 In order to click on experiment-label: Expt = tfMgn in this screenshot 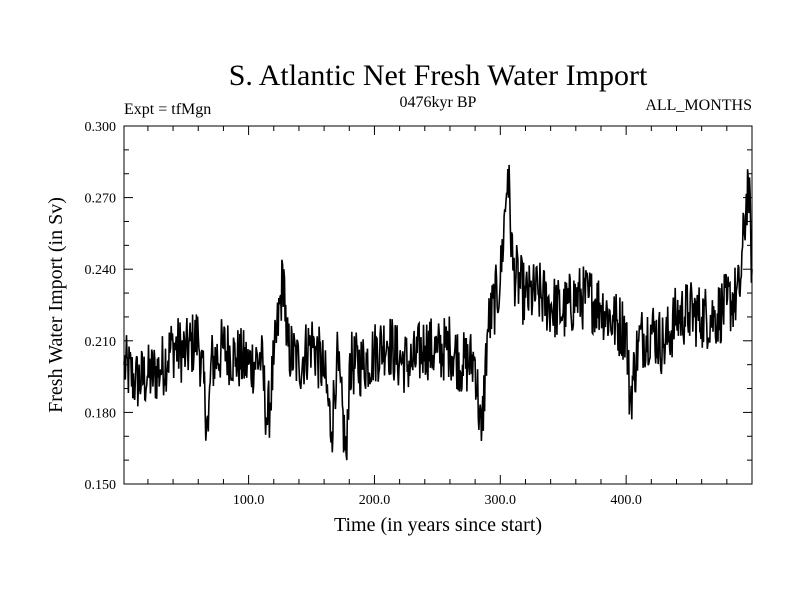, I will do `click(167, 109)`.